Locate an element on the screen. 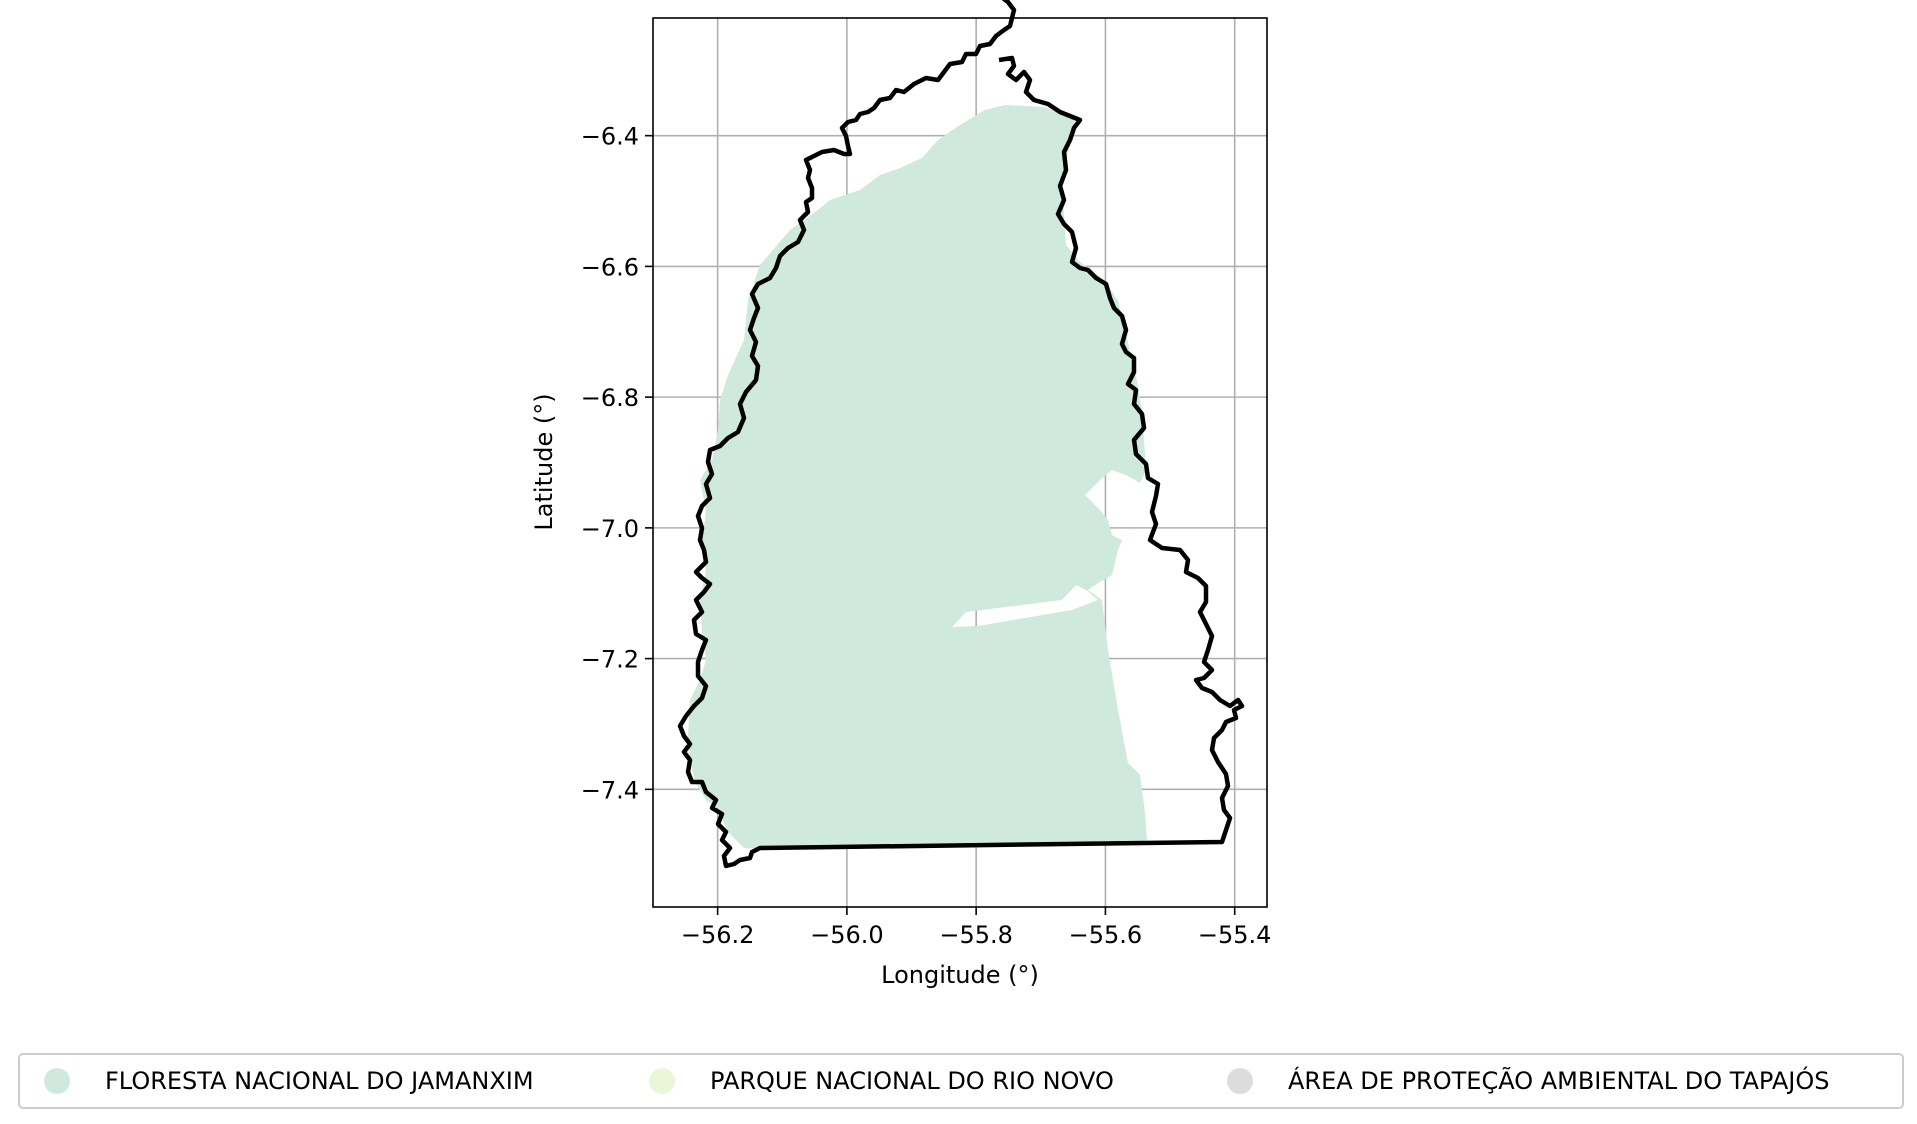  y-axis-ticks: −6.4 −6.6 −6.8 −7.0 −7.2 −7.4 is located at coordinates (617, 463).